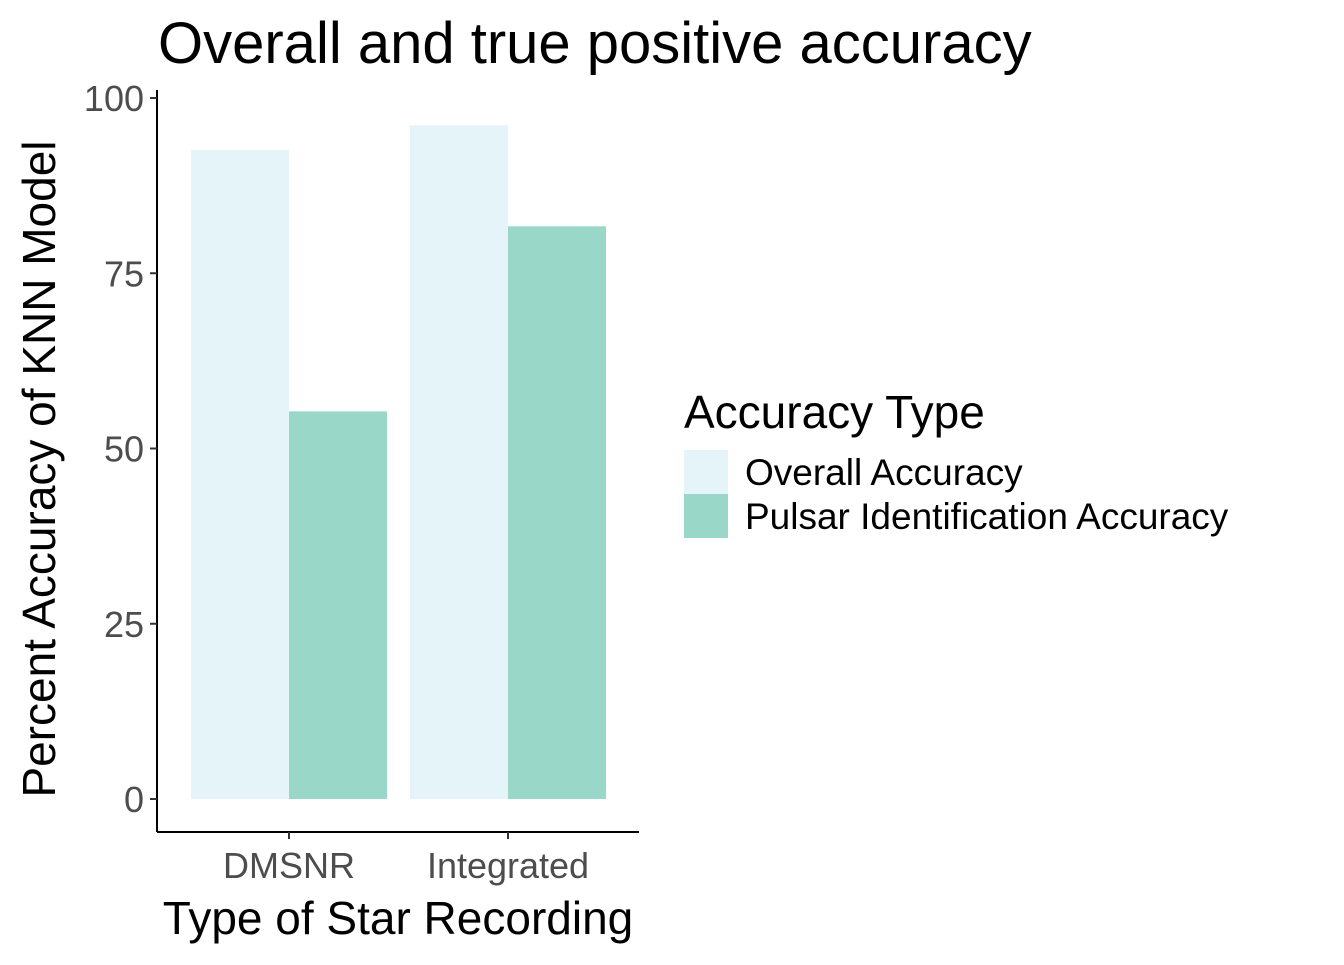  I want to click on y-axis: 0 25 50 75 100, so click(121, 455).